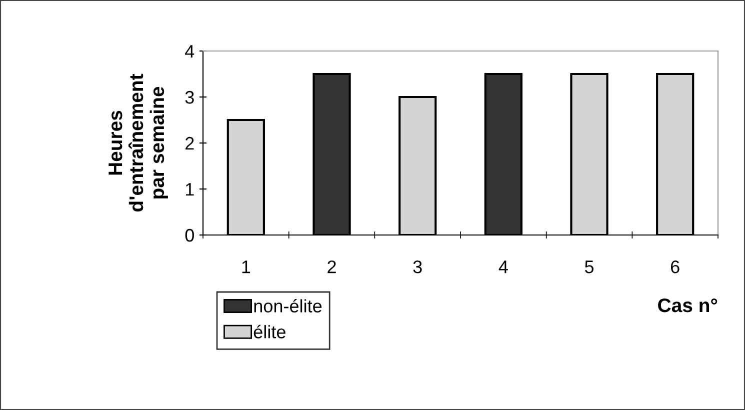 Image resolution: width=745 pixels, height=410 pixels. Describe the element at coordinates (246, 267) in the screenshot. I see `x-tick-label: 1` at that location.